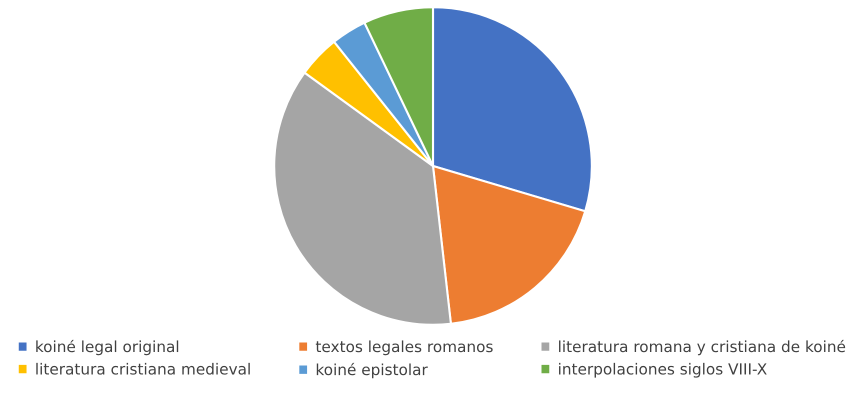  I want to click on legend-label: koiné legal original, so click(107, 348).